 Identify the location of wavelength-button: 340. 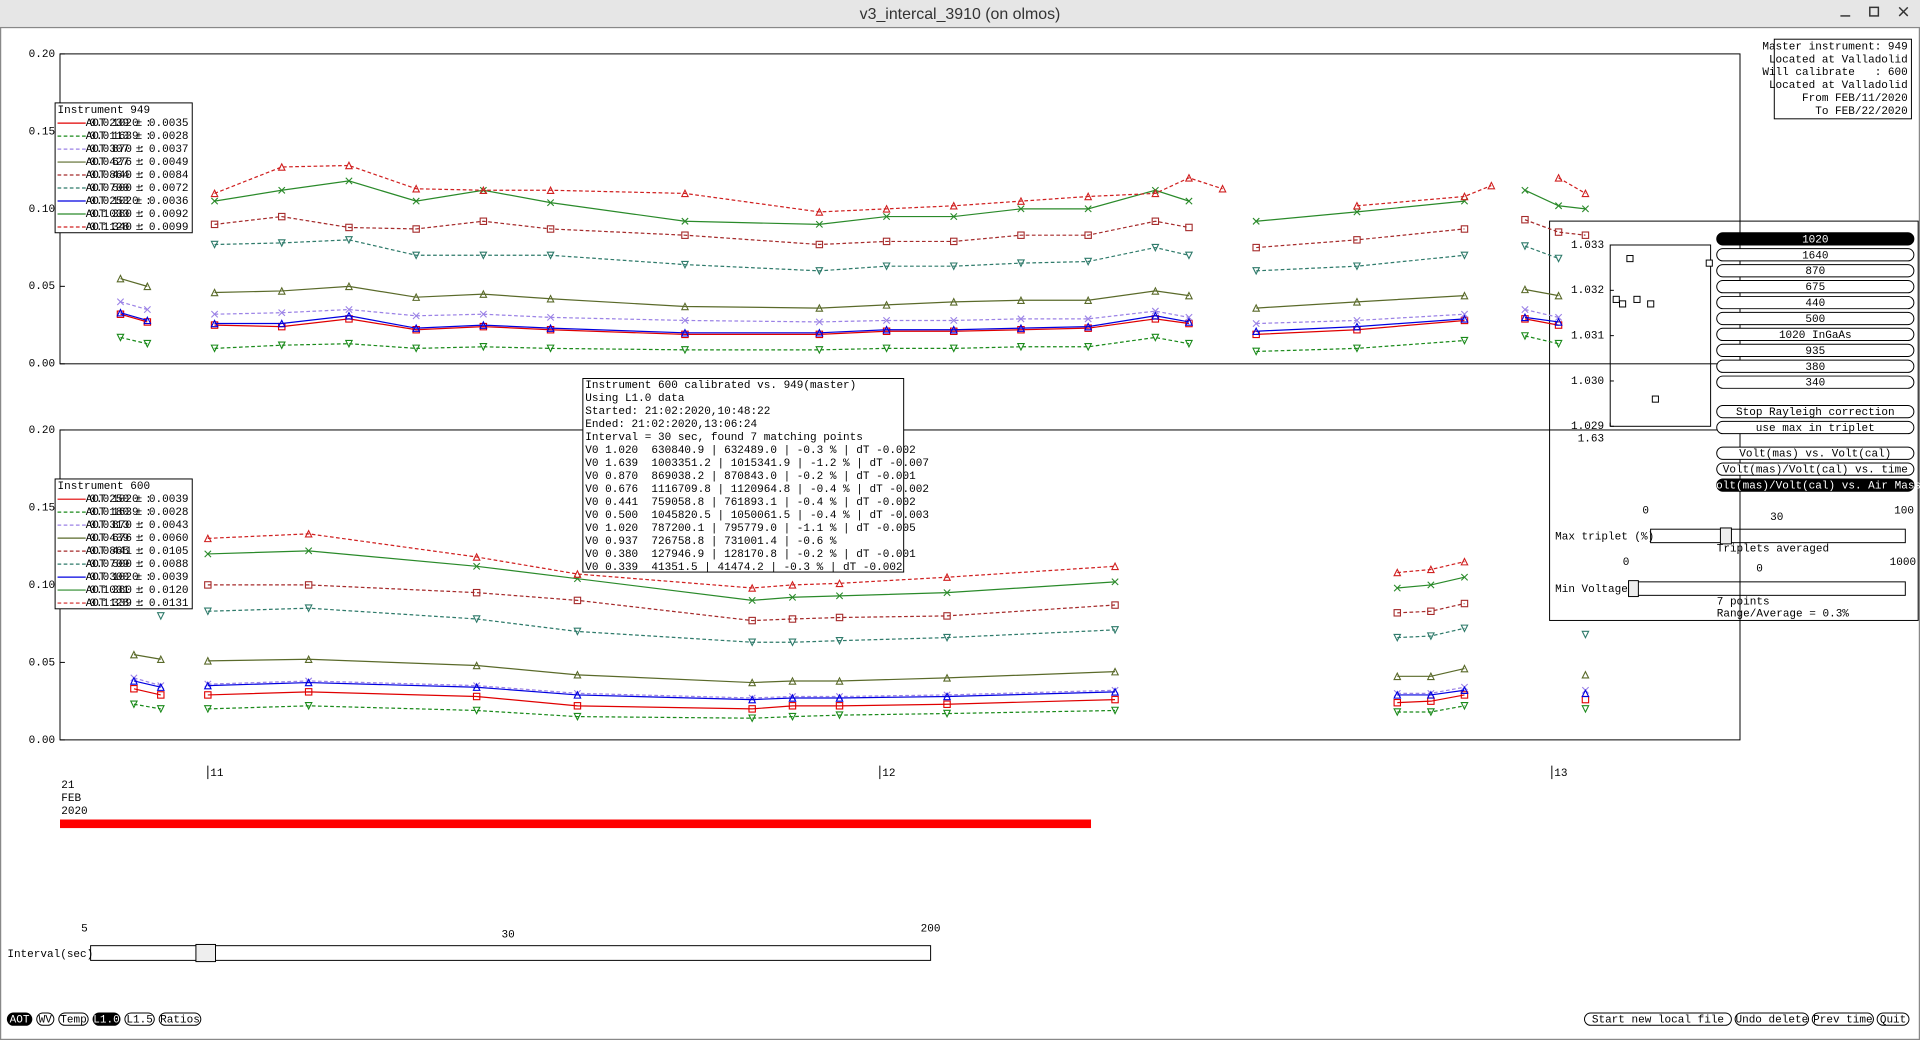
(1815, 382).